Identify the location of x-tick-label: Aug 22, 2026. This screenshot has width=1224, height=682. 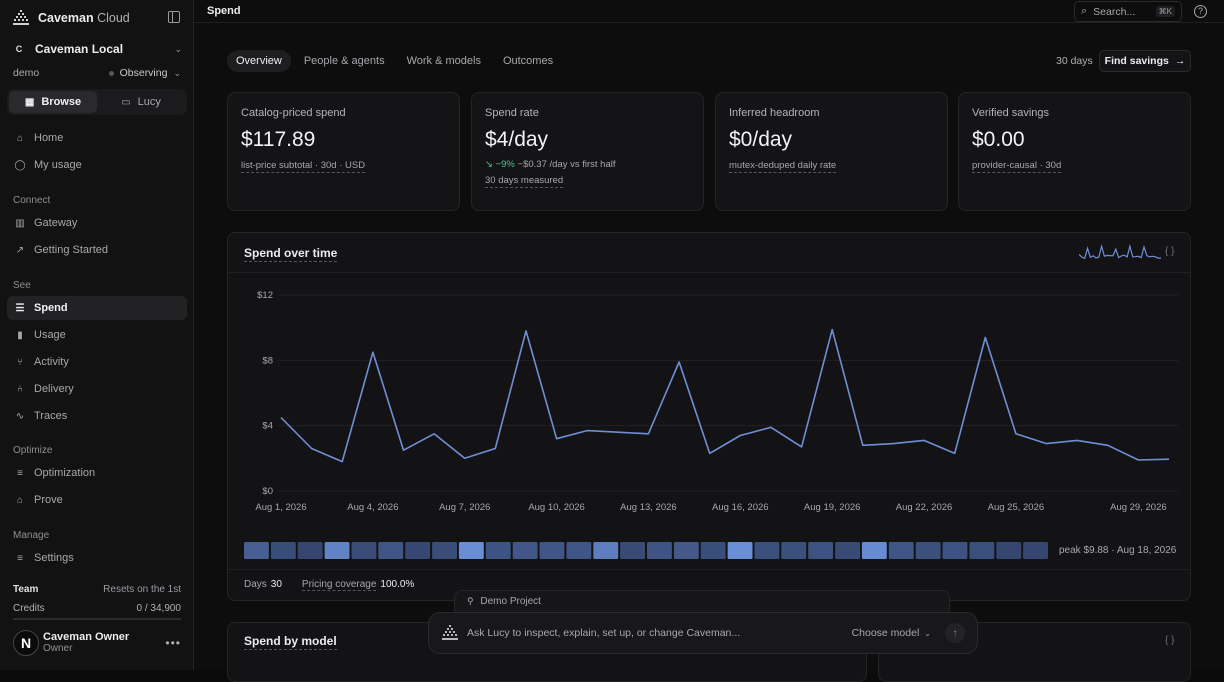
(924, 507).